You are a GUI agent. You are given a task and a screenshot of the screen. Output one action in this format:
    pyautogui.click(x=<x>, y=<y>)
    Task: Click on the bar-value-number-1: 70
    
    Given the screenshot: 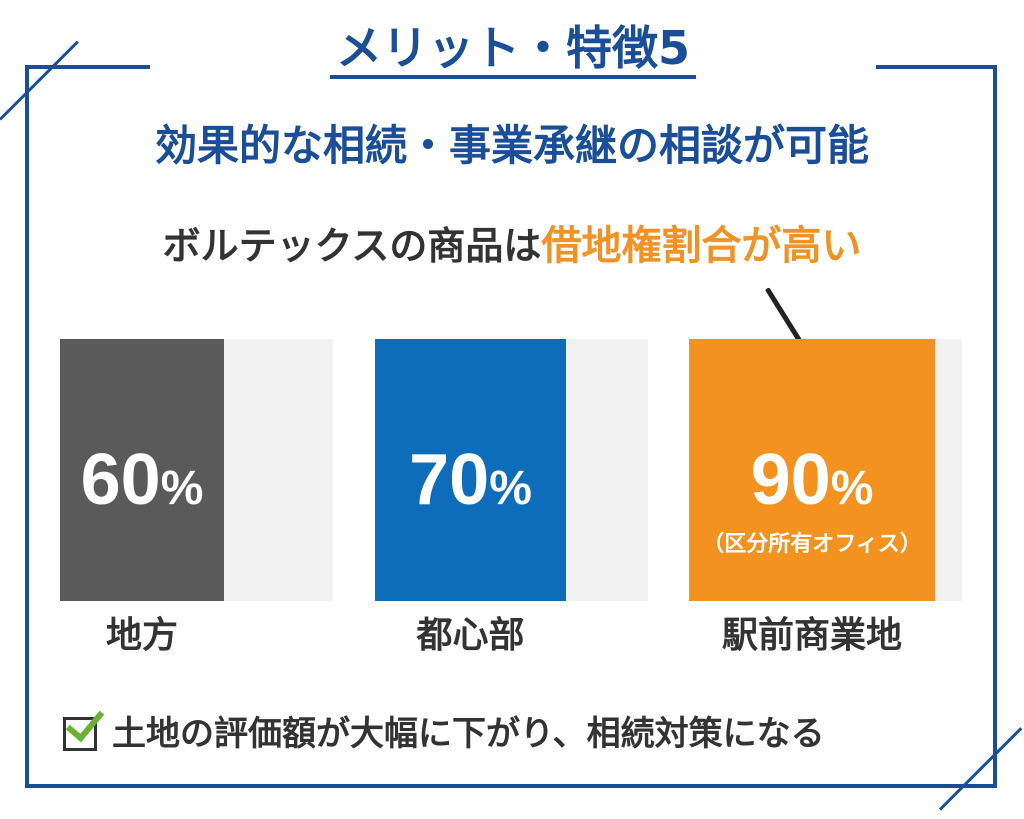 What is the action you would take?
    pyautogui.click(x=449, y=480)
    